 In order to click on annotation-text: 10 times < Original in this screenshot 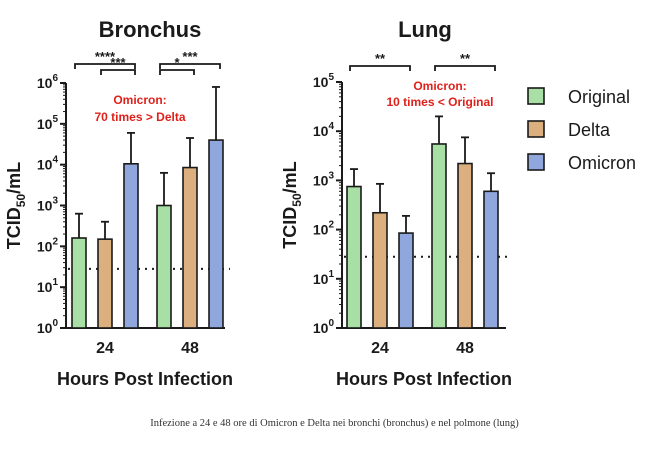, I will do `click(439, 102)`.